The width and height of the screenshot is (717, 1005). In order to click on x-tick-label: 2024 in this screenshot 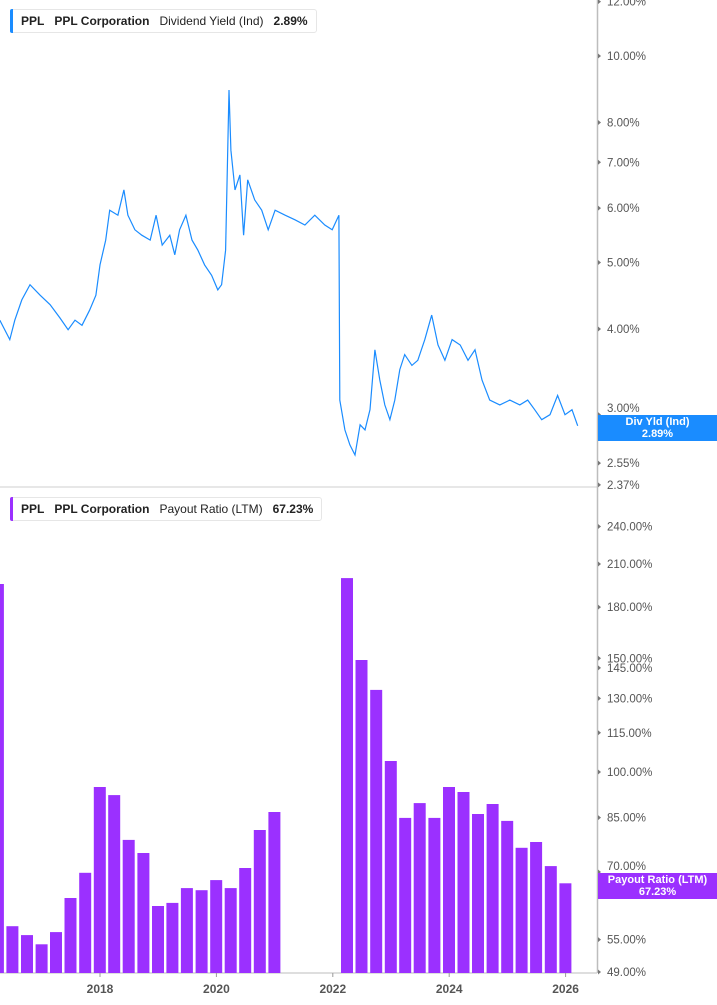, I will do `click(449, 989)`.